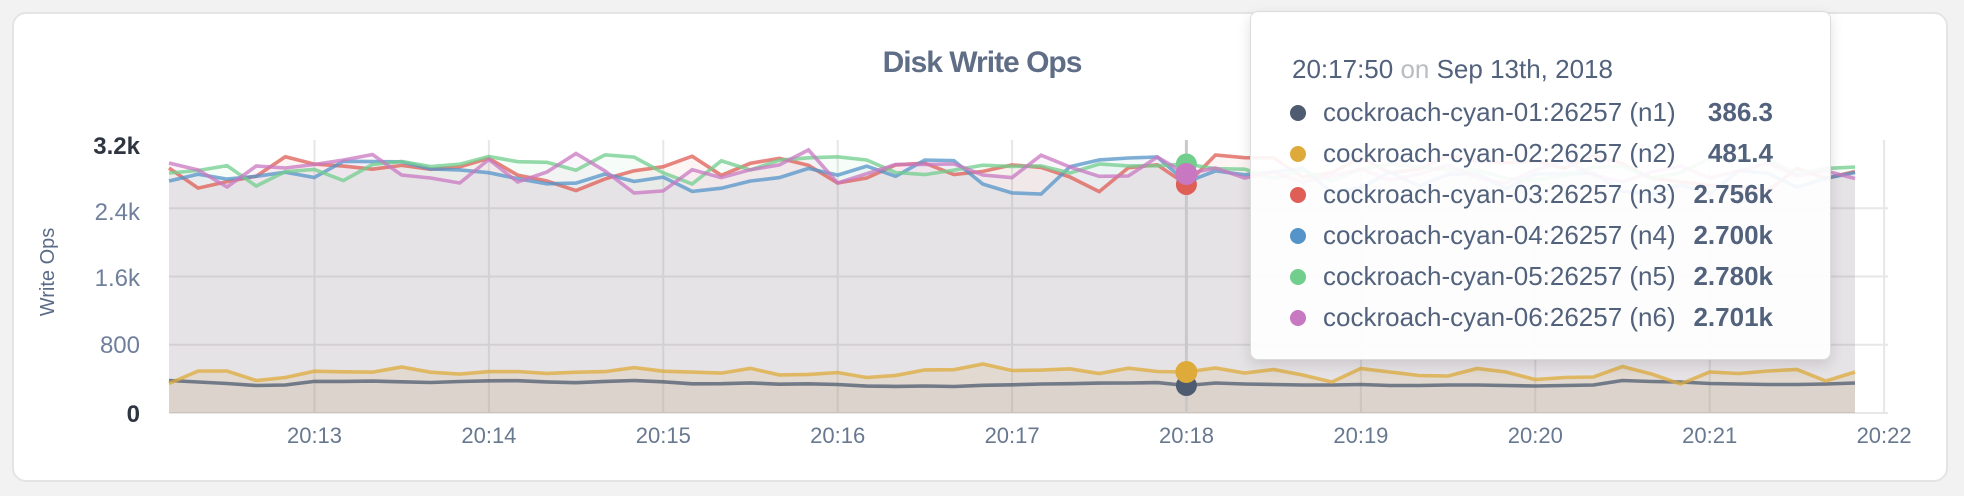 The width and height of the screenshot is (1964, 496). Describe the element at coordinates (48, 272) in the screenshot. I see `svg-text: Write Ops` at that location.